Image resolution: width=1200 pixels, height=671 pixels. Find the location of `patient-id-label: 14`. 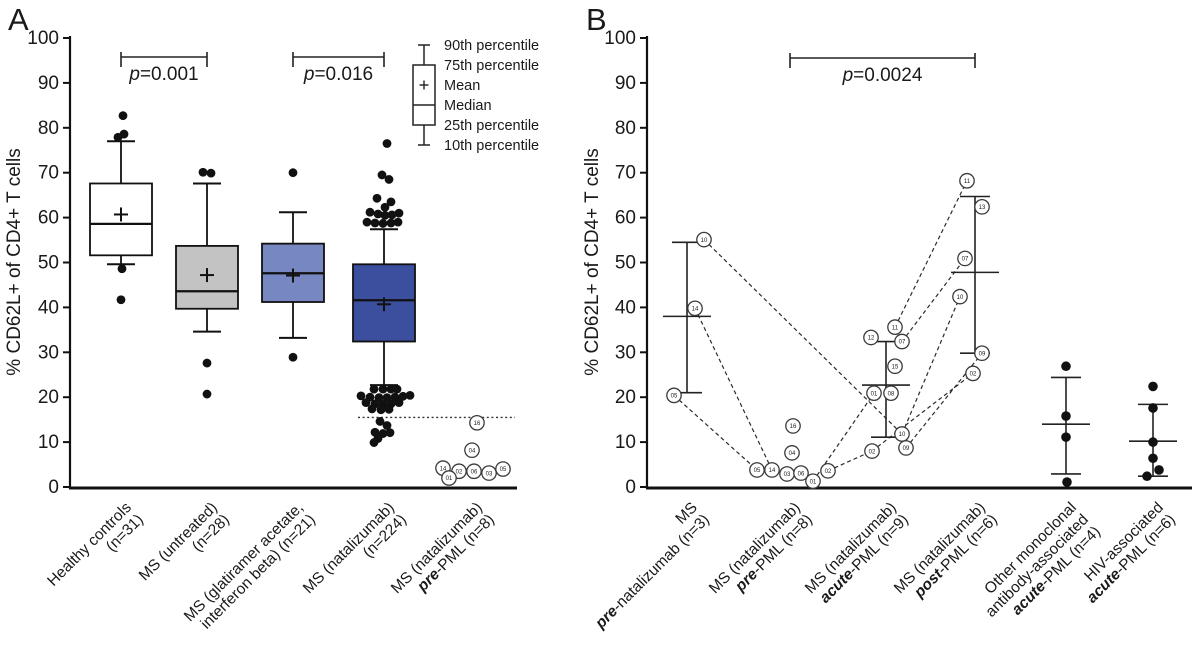

patient-id-label: 14 is located at coordinates (443, 469).